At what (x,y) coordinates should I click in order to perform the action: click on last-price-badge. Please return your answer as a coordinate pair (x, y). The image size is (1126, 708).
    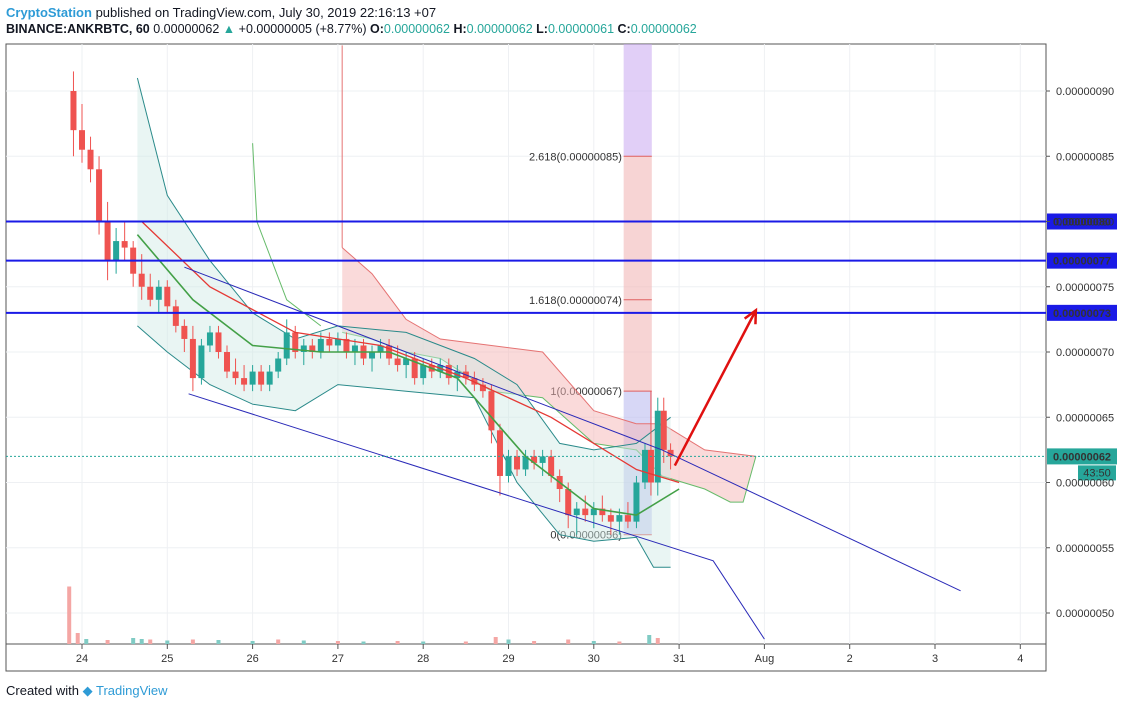
    Looking at the image, I should click on (1082, 456).